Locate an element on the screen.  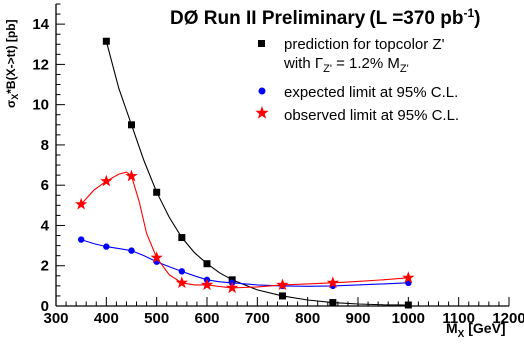
legend-label-expected: expected limit at 95% C.L. is located at coordinates (371, 92).